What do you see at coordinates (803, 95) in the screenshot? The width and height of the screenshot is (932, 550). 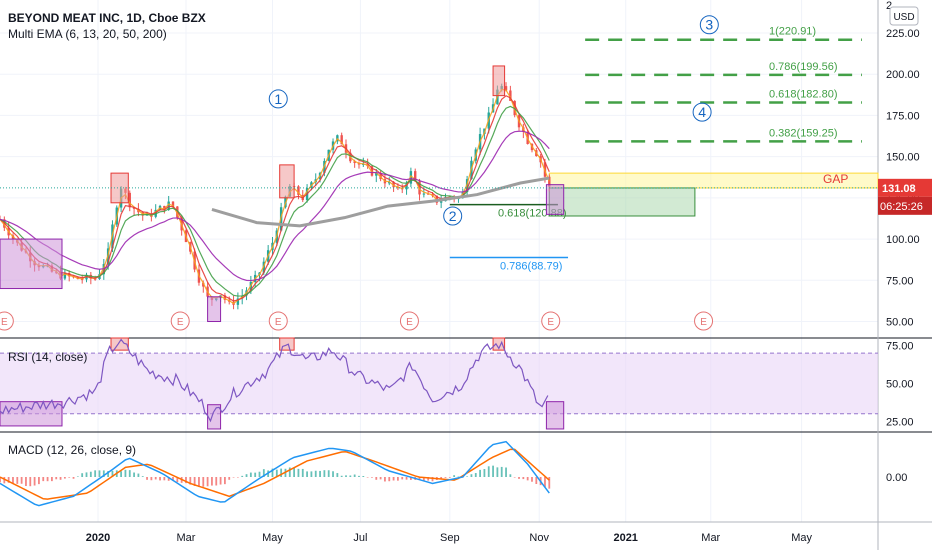 I see `fib-level-label: 0.618(182.80)` at bounding box center [803, 95].